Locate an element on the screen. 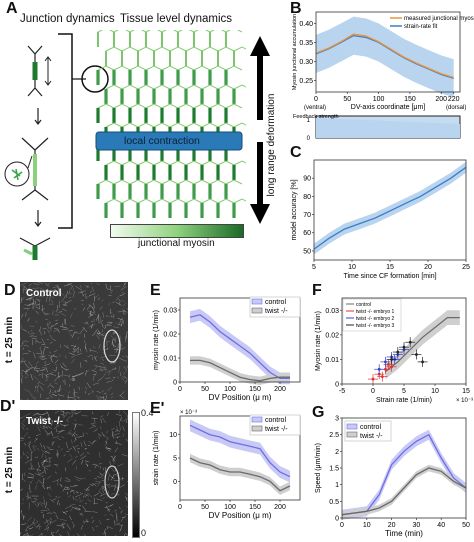 The height and width of the screenshot is (542, 474). y-tick-label: 2.5 is located at coordinates (334, 435).